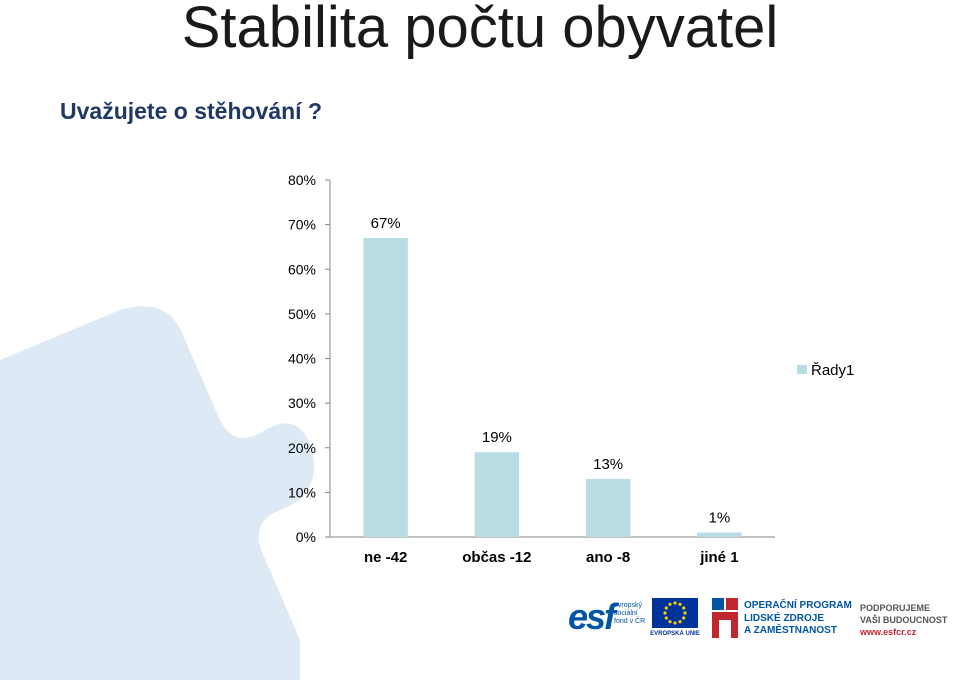  I want to click on support-slogan: PODPORUJEME VAŠI BUDOUCNOST www.esfcr.cz, so click(910, 619).